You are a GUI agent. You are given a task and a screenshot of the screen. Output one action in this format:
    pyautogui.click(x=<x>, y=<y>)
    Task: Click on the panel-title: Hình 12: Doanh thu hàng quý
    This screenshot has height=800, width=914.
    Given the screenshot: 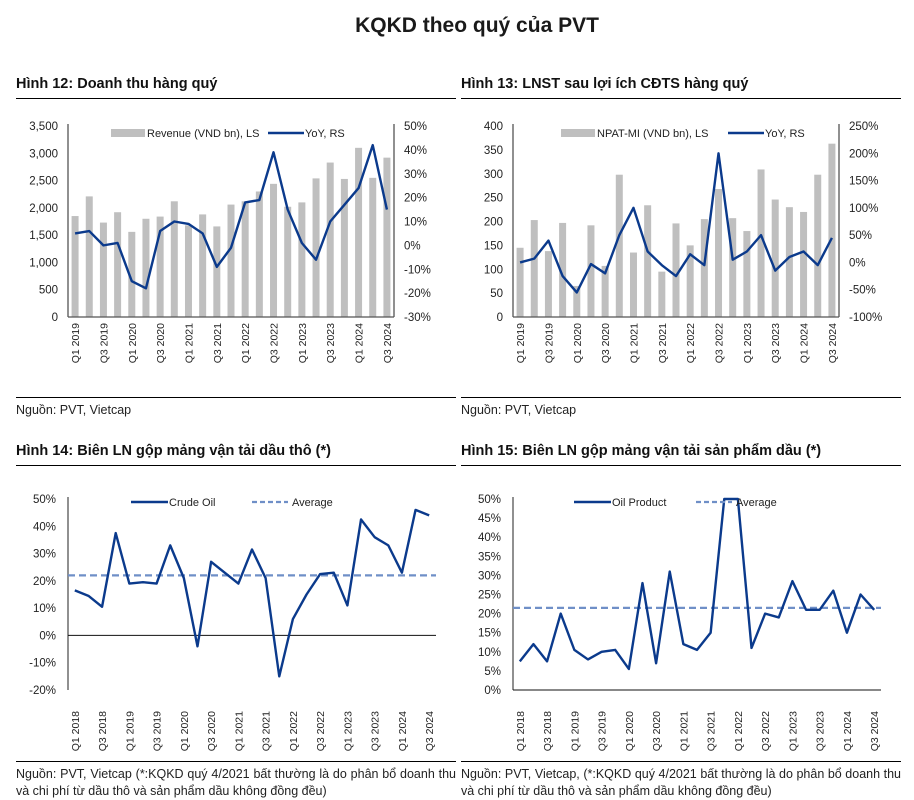 What is the action you would take?
    pyautogui.click(x=236, y=87)
    